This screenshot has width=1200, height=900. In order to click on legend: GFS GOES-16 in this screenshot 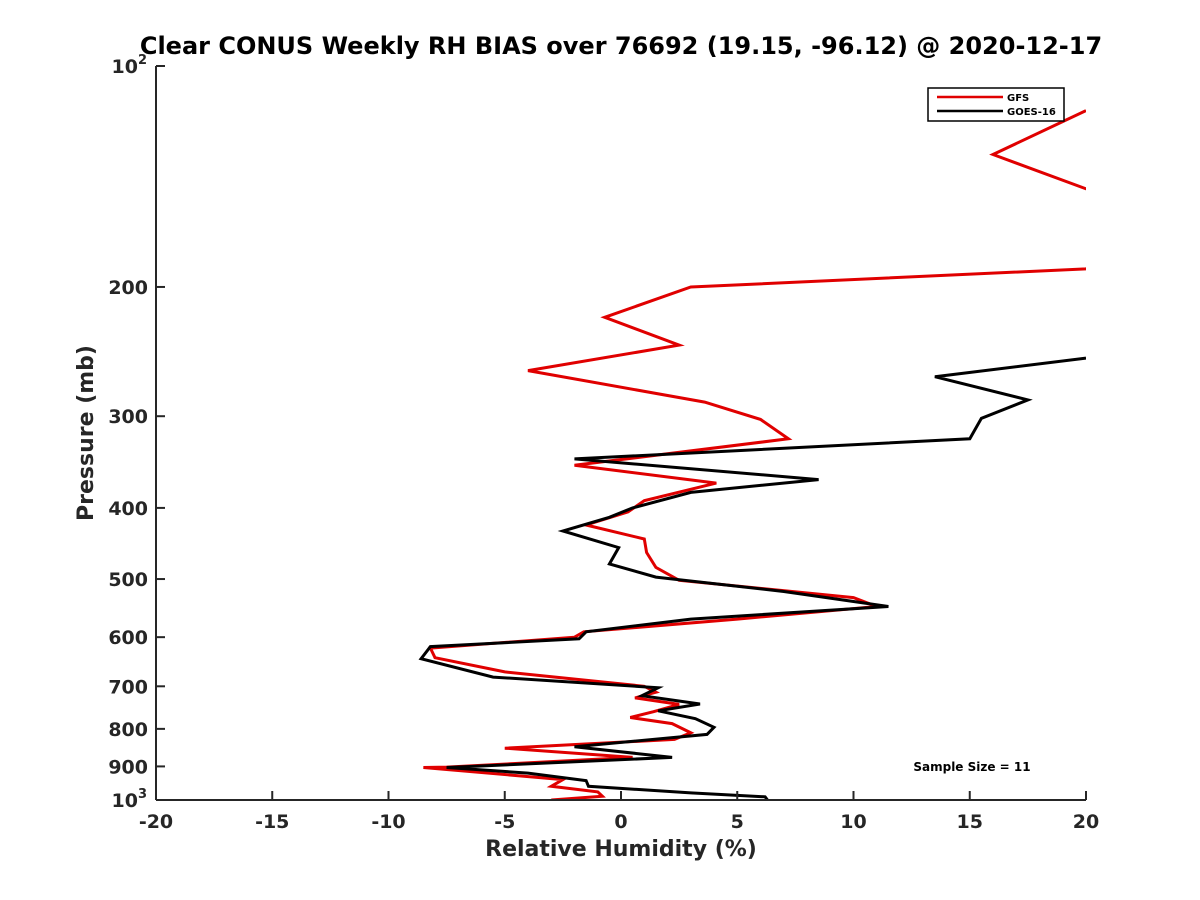, I will do `click(996, 104)`.